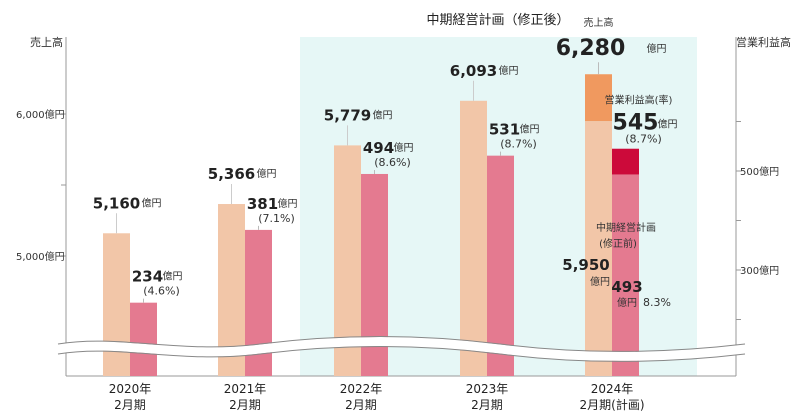 This screenshot has height=420, width=804. Describe the element at coordinates (361, 389) in the screenshot. I see `category-label: 2022年` at that location.